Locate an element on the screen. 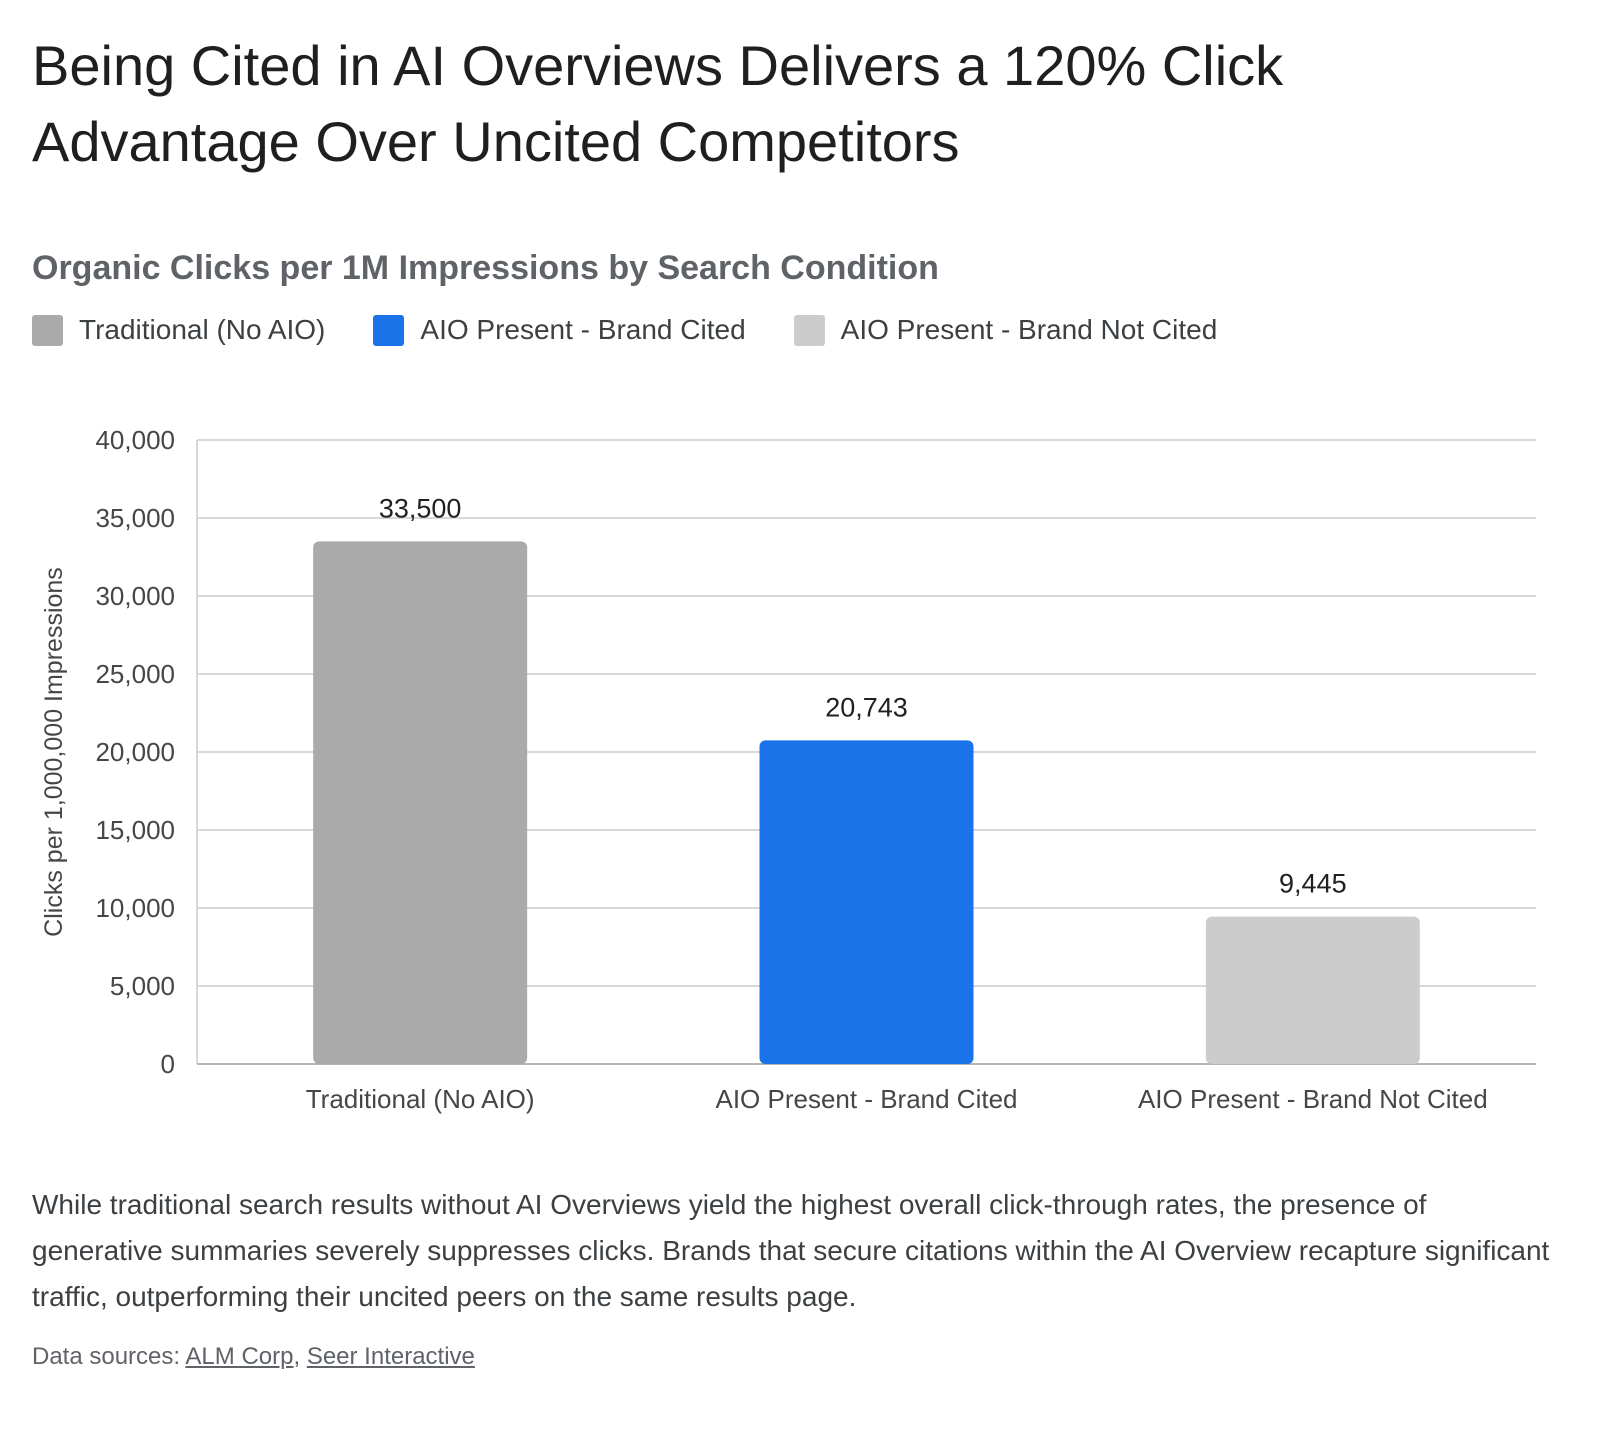  legend-label: AIO Present - Brand Not Cited is located at coordinates (1029, 329).